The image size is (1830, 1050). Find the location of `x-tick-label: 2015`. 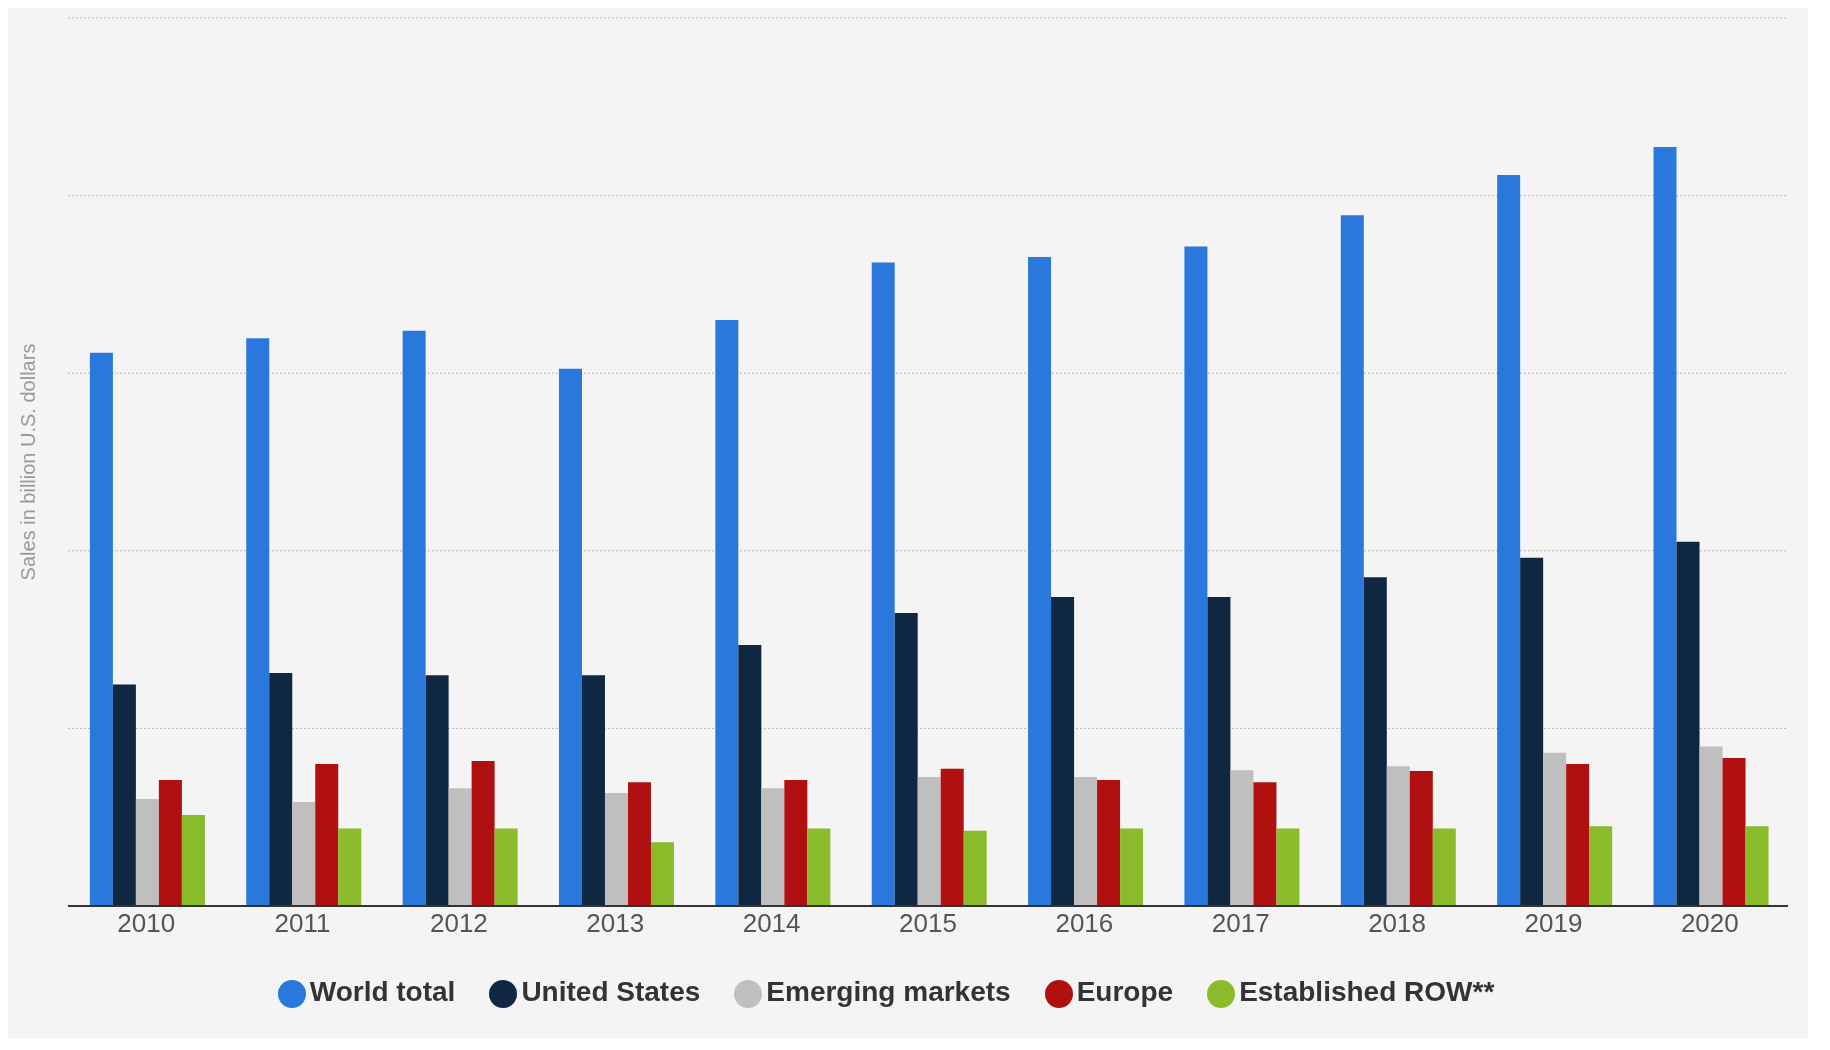

x-tick-label: 2015 is located at coordinates (928, 923).